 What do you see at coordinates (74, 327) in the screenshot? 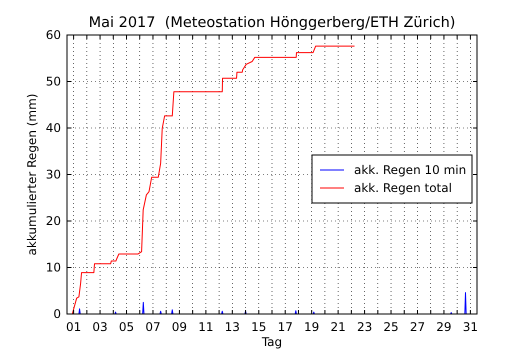
I see `x-tick-label: 01` at bounding box center [74, 327].